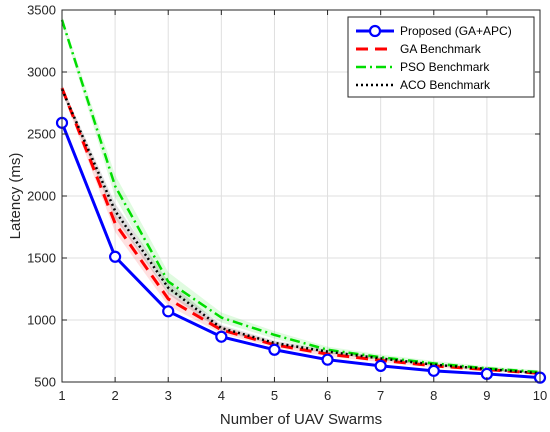  Describe the element at coordinates (41, 320) in the screenshot. I see `y-tick-label: 1000` at that location.